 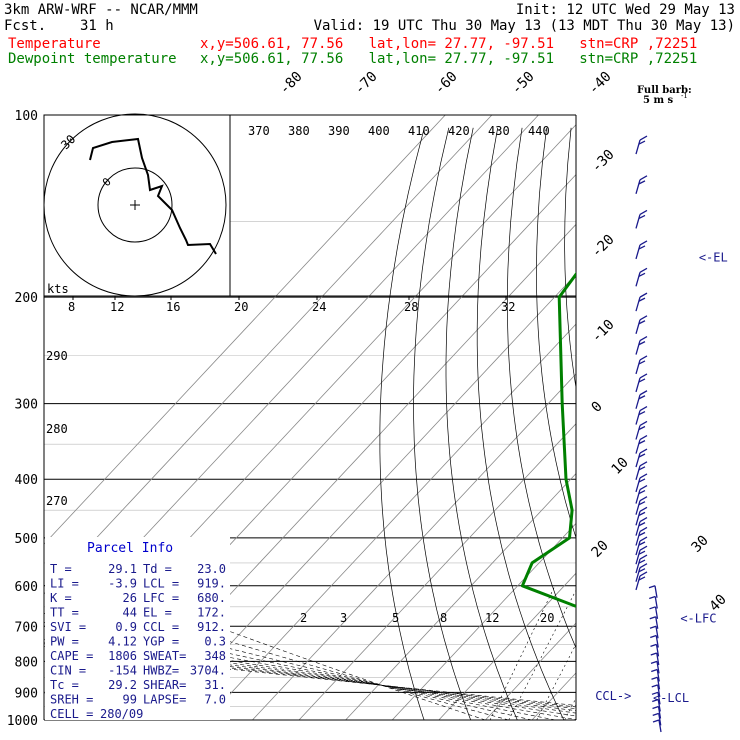 I want to click on parcel-value: 29.2, so click(x=122, y=685).